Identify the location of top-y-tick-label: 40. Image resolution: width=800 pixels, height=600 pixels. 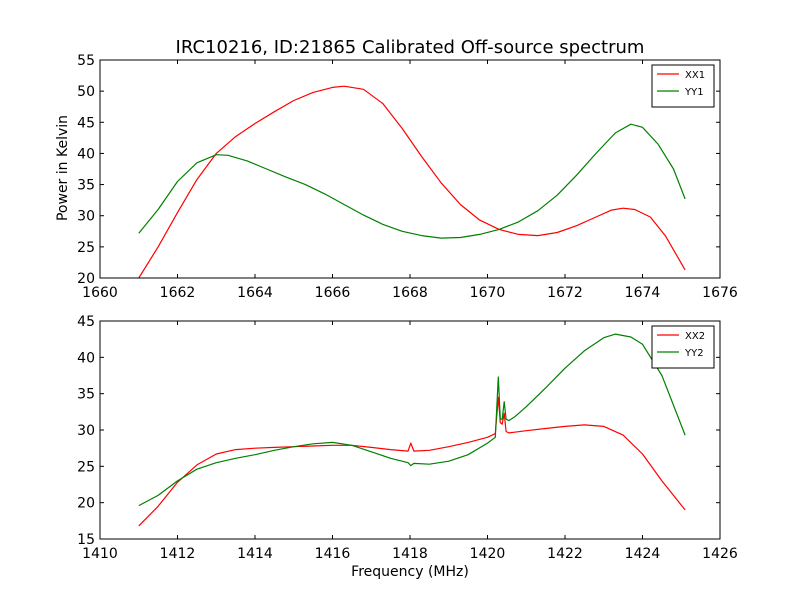
(86, 154).